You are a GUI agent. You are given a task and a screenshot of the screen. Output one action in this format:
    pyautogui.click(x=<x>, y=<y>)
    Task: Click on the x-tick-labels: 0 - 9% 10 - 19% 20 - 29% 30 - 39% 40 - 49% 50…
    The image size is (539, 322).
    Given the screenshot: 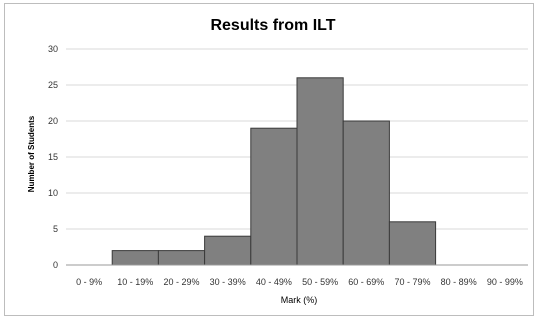 What is the action you would take?
    pyautogui.click(x=299, y=282)
    